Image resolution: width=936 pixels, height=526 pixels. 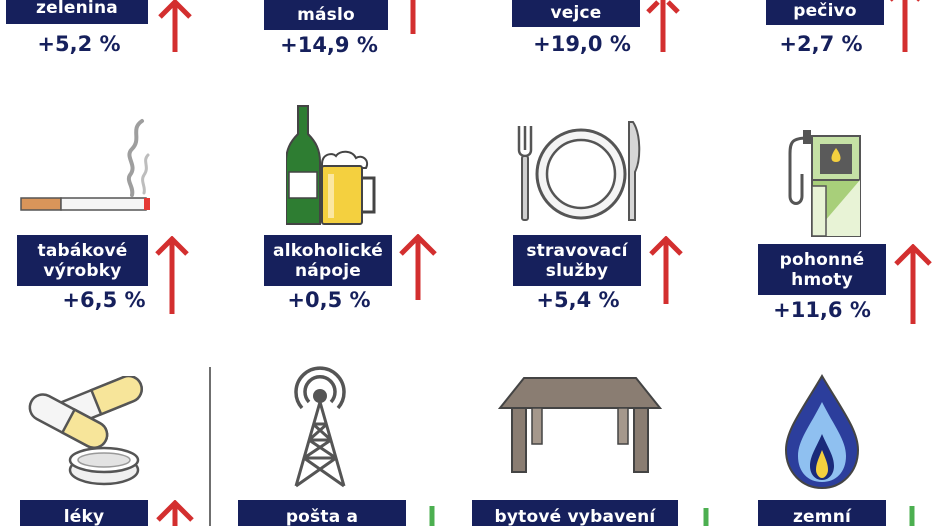 What do you see at coordinates (822, 259) in the screenshot?
I see `label-line: pohonné` at bounding box center [822, 259].